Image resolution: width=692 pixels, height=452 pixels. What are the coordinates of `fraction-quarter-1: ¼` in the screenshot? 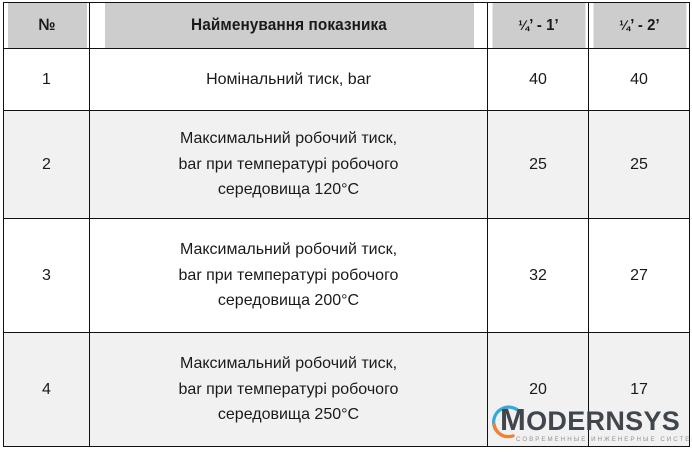 It's located at (523, 24).